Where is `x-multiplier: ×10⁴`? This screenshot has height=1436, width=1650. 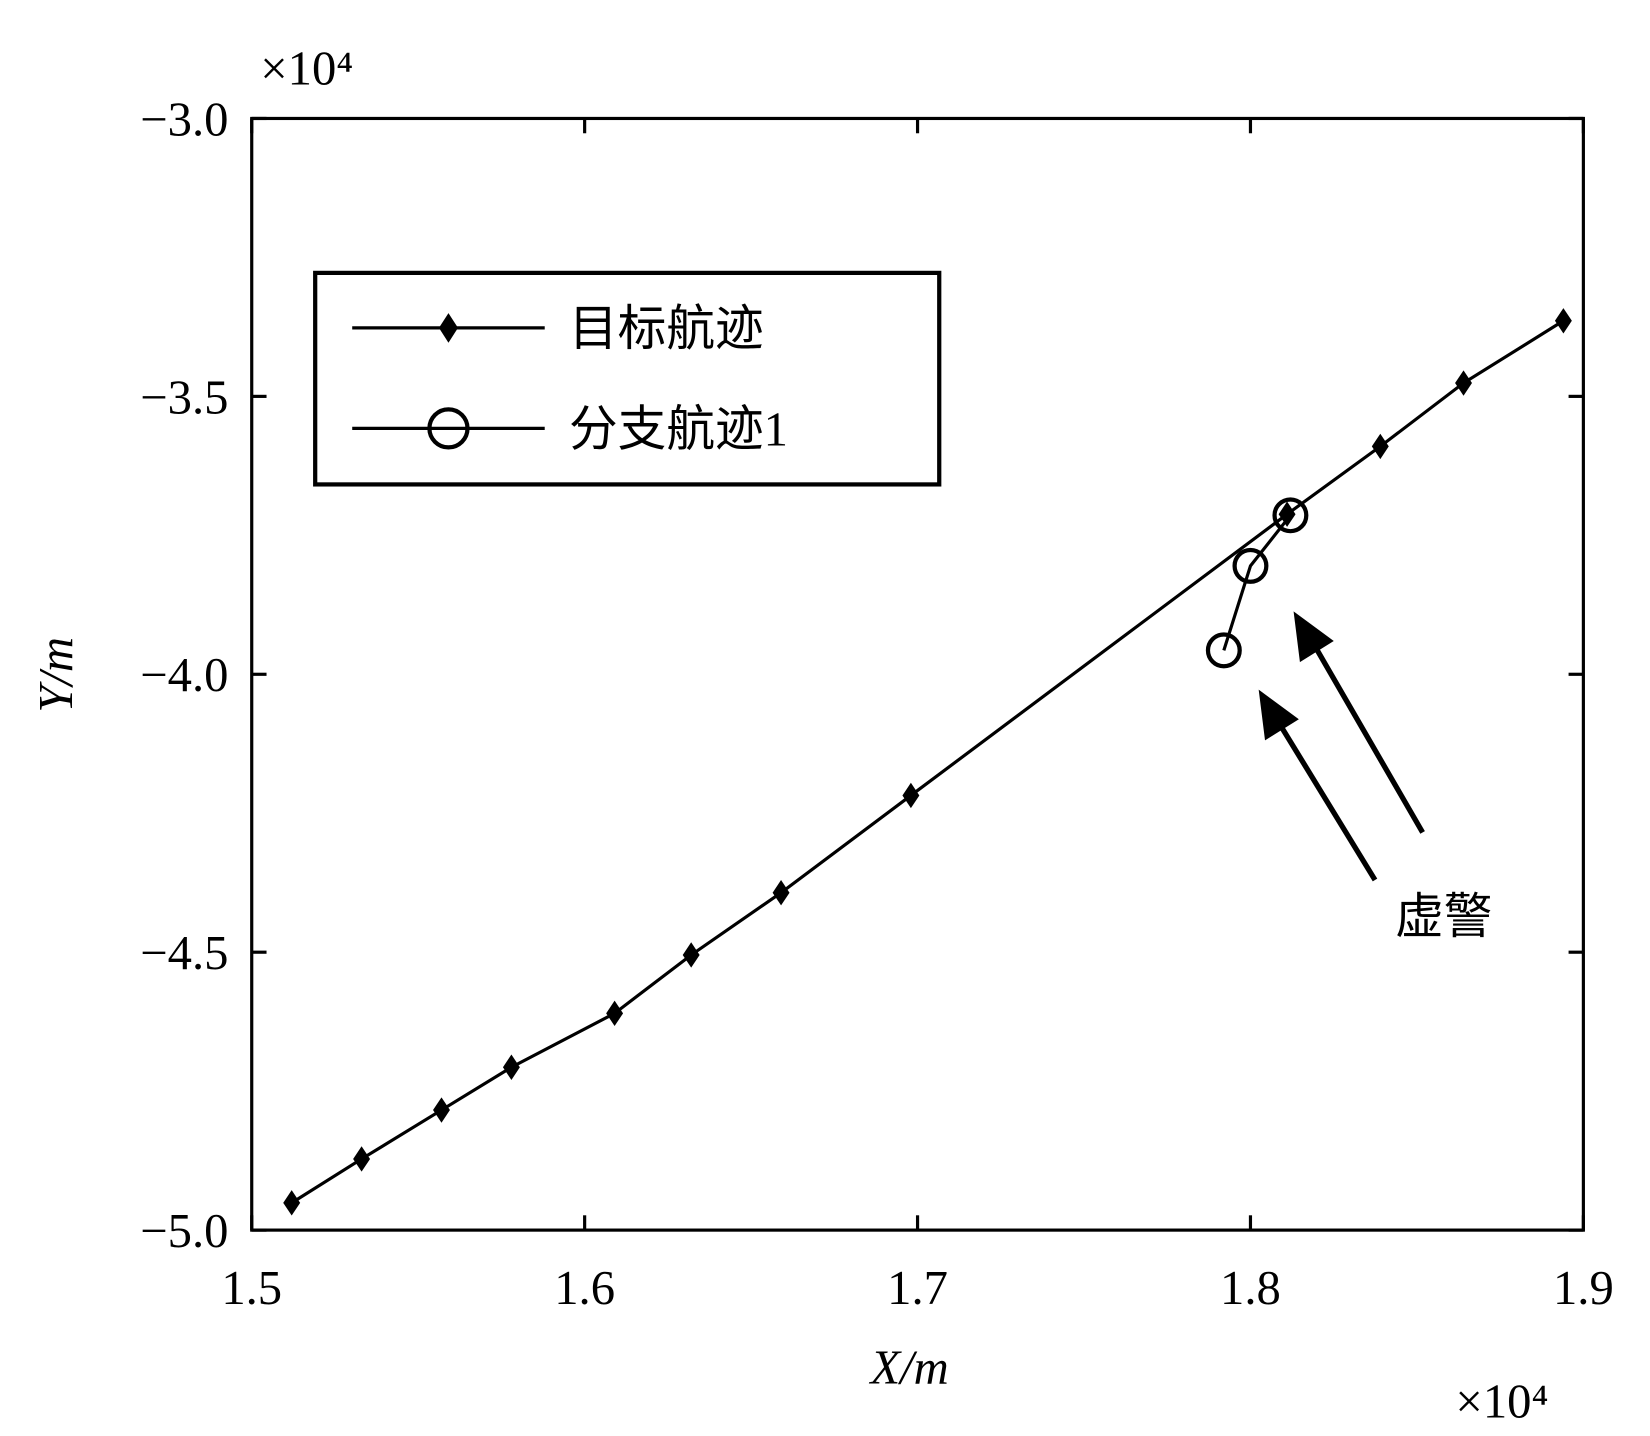
x-multiplier: ×10⁴ is located at coordinates (1501, 1401).